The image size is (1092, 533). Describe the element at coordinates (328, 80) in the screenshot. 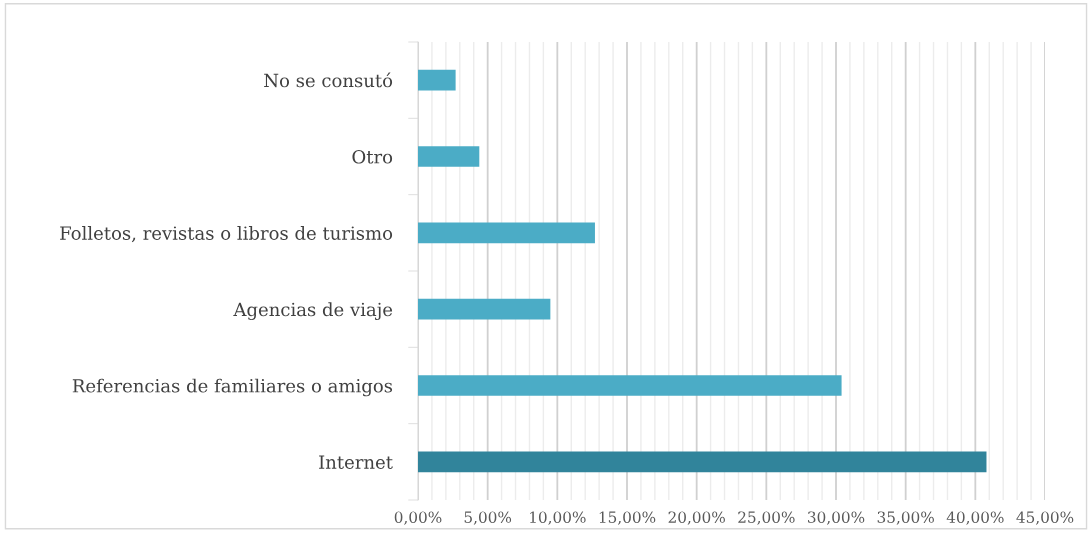

I see `y-tick-label: No se consutó` at that location.